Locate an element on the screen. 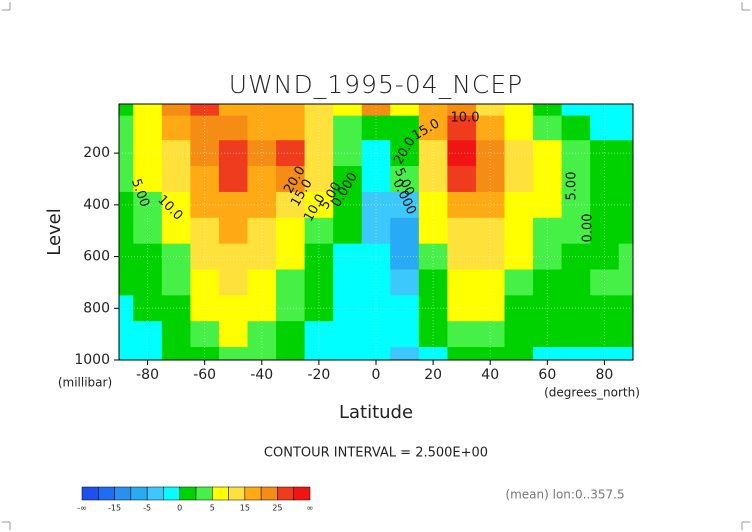 The height and width of the screenshot is (532, 752). x-axis-title: Latitude is located at coordinates (376, 412).